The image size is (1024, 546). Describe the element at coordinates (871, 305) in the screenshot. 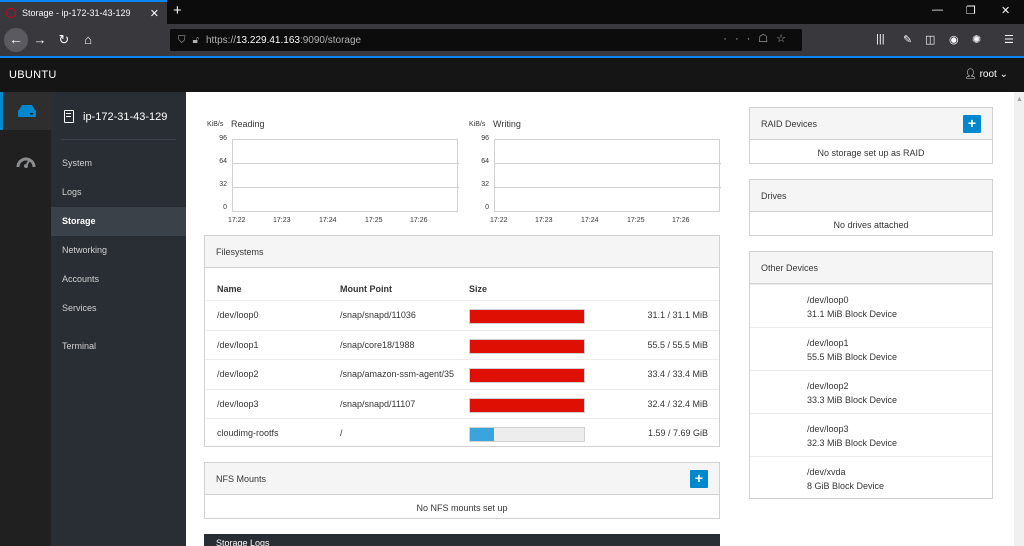

I see `device-list-item: /dev/loop0 31.1 MiB Block Device` at that location.